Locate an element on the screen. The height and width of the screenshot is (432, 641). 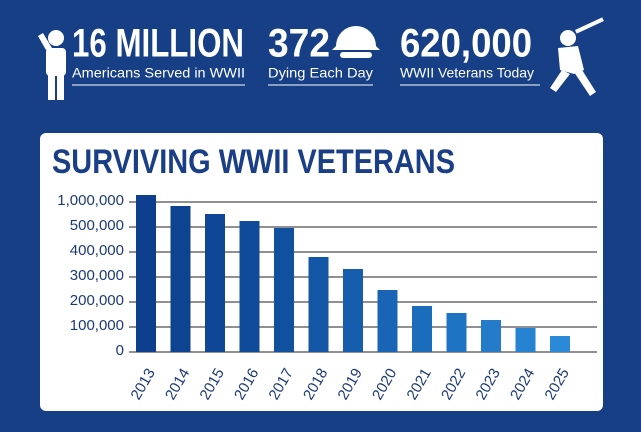
running-soldier-icon is located at coordinates (577, 56).